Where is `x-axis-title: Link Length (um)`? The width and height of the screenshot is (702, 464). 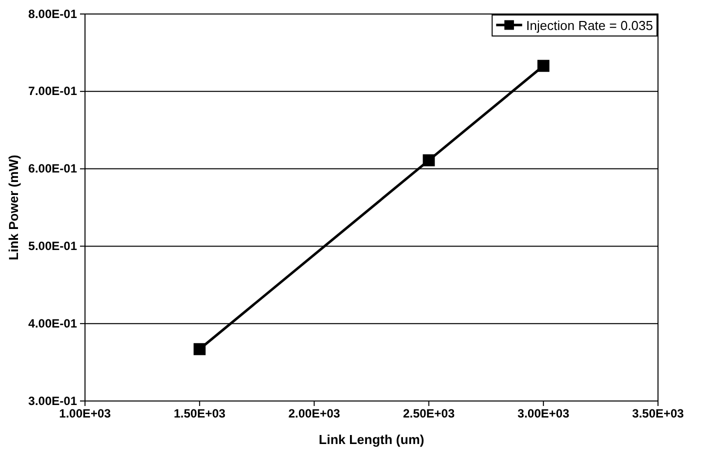
x-axis-title: Link Length (um) is located at coordinates (371, 439).